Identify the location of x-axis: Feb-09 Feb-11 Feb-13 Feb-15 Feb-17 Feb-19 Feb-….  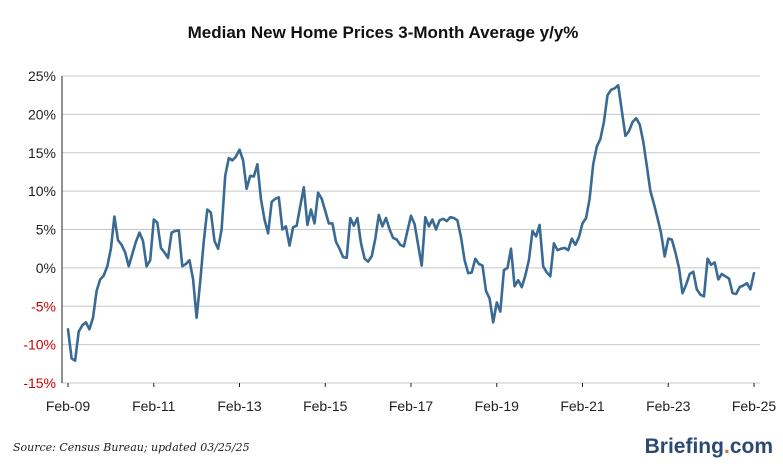
(411, 398).